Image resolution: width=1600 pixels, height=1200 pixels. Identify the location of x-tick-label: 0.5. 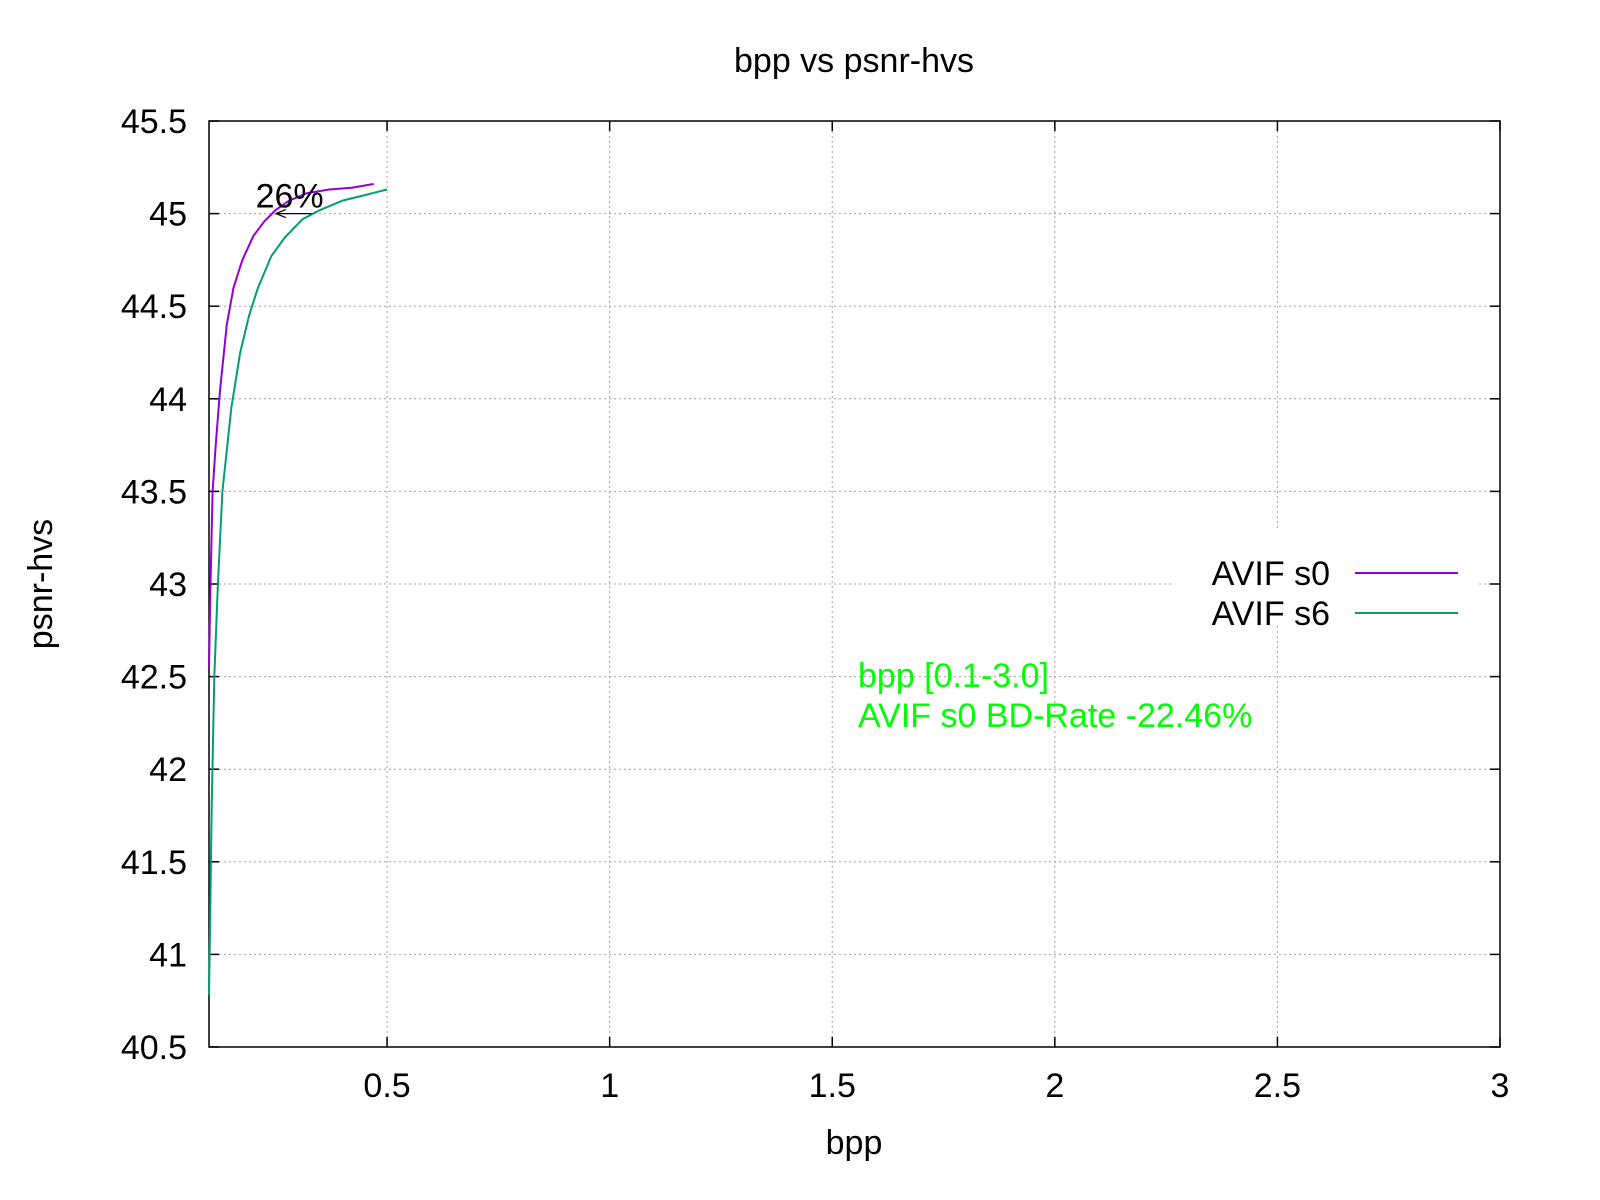
(386, 1086).